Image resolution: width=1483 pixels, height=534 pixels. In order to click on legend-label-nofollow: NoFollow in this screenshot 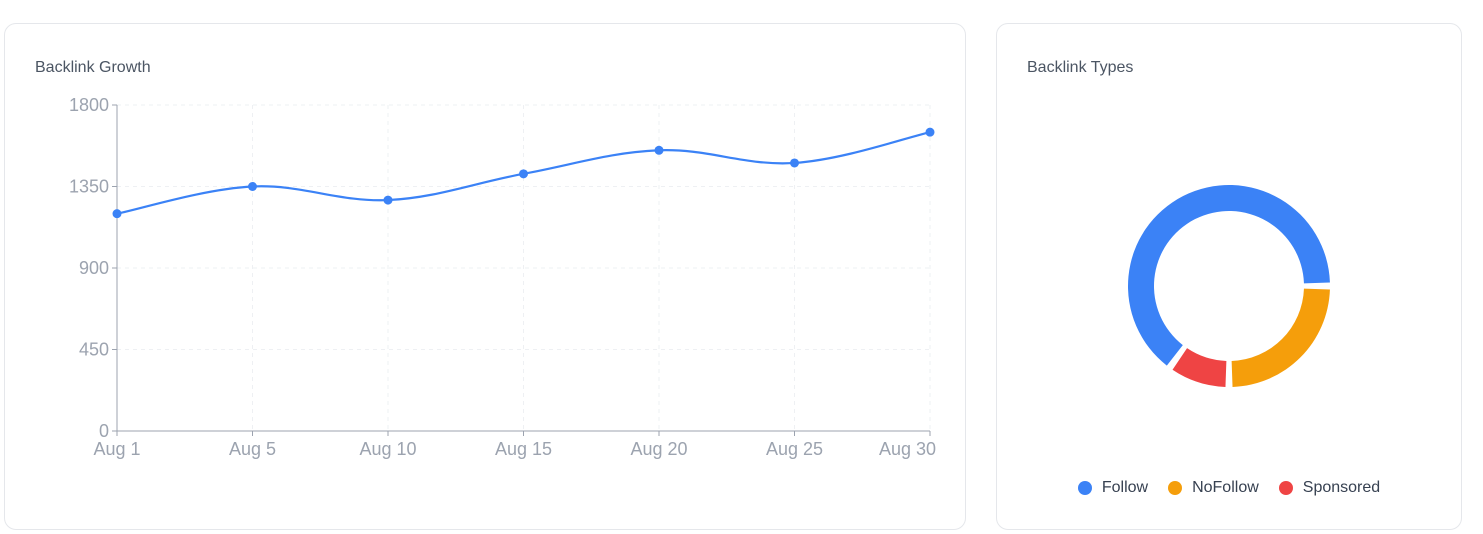, I will do `click(1225, 487)`.